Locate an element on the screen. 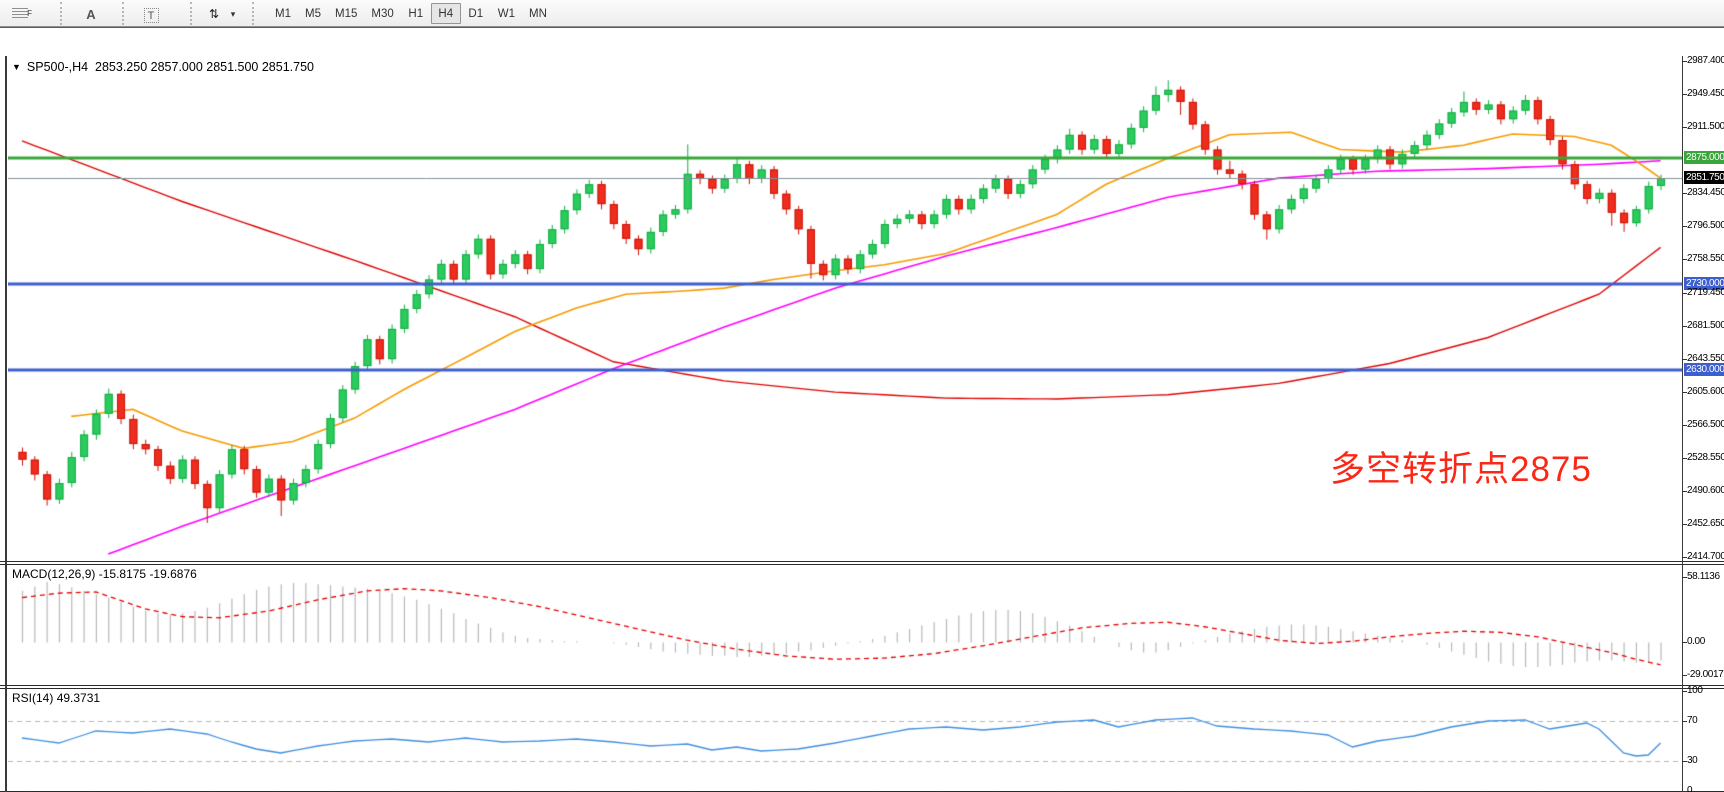 Image resolution: width=1724 pixels, height=792 pixels. fibonacci-f-glyph: F is located at coordinates (29, 13).